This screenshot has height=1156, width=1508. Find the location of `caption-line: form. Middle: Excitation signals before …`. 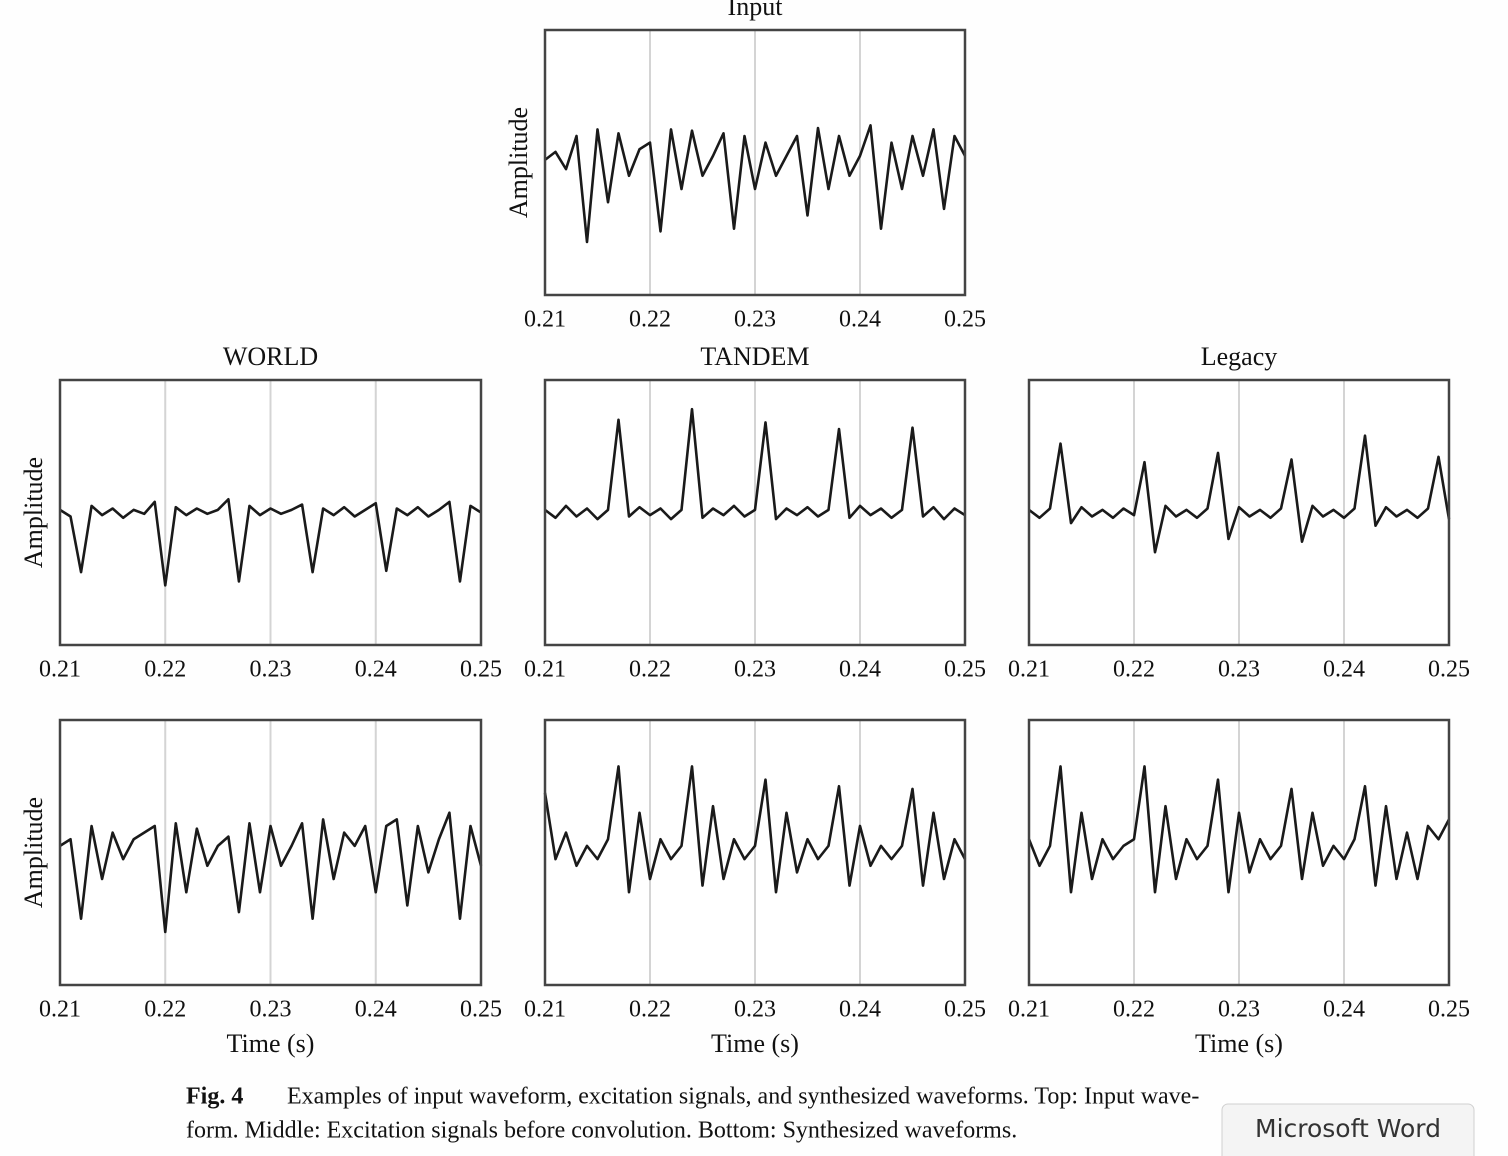

caption-line: form. Middle: Excitation signals before … is located at coordinates (601, 1131).